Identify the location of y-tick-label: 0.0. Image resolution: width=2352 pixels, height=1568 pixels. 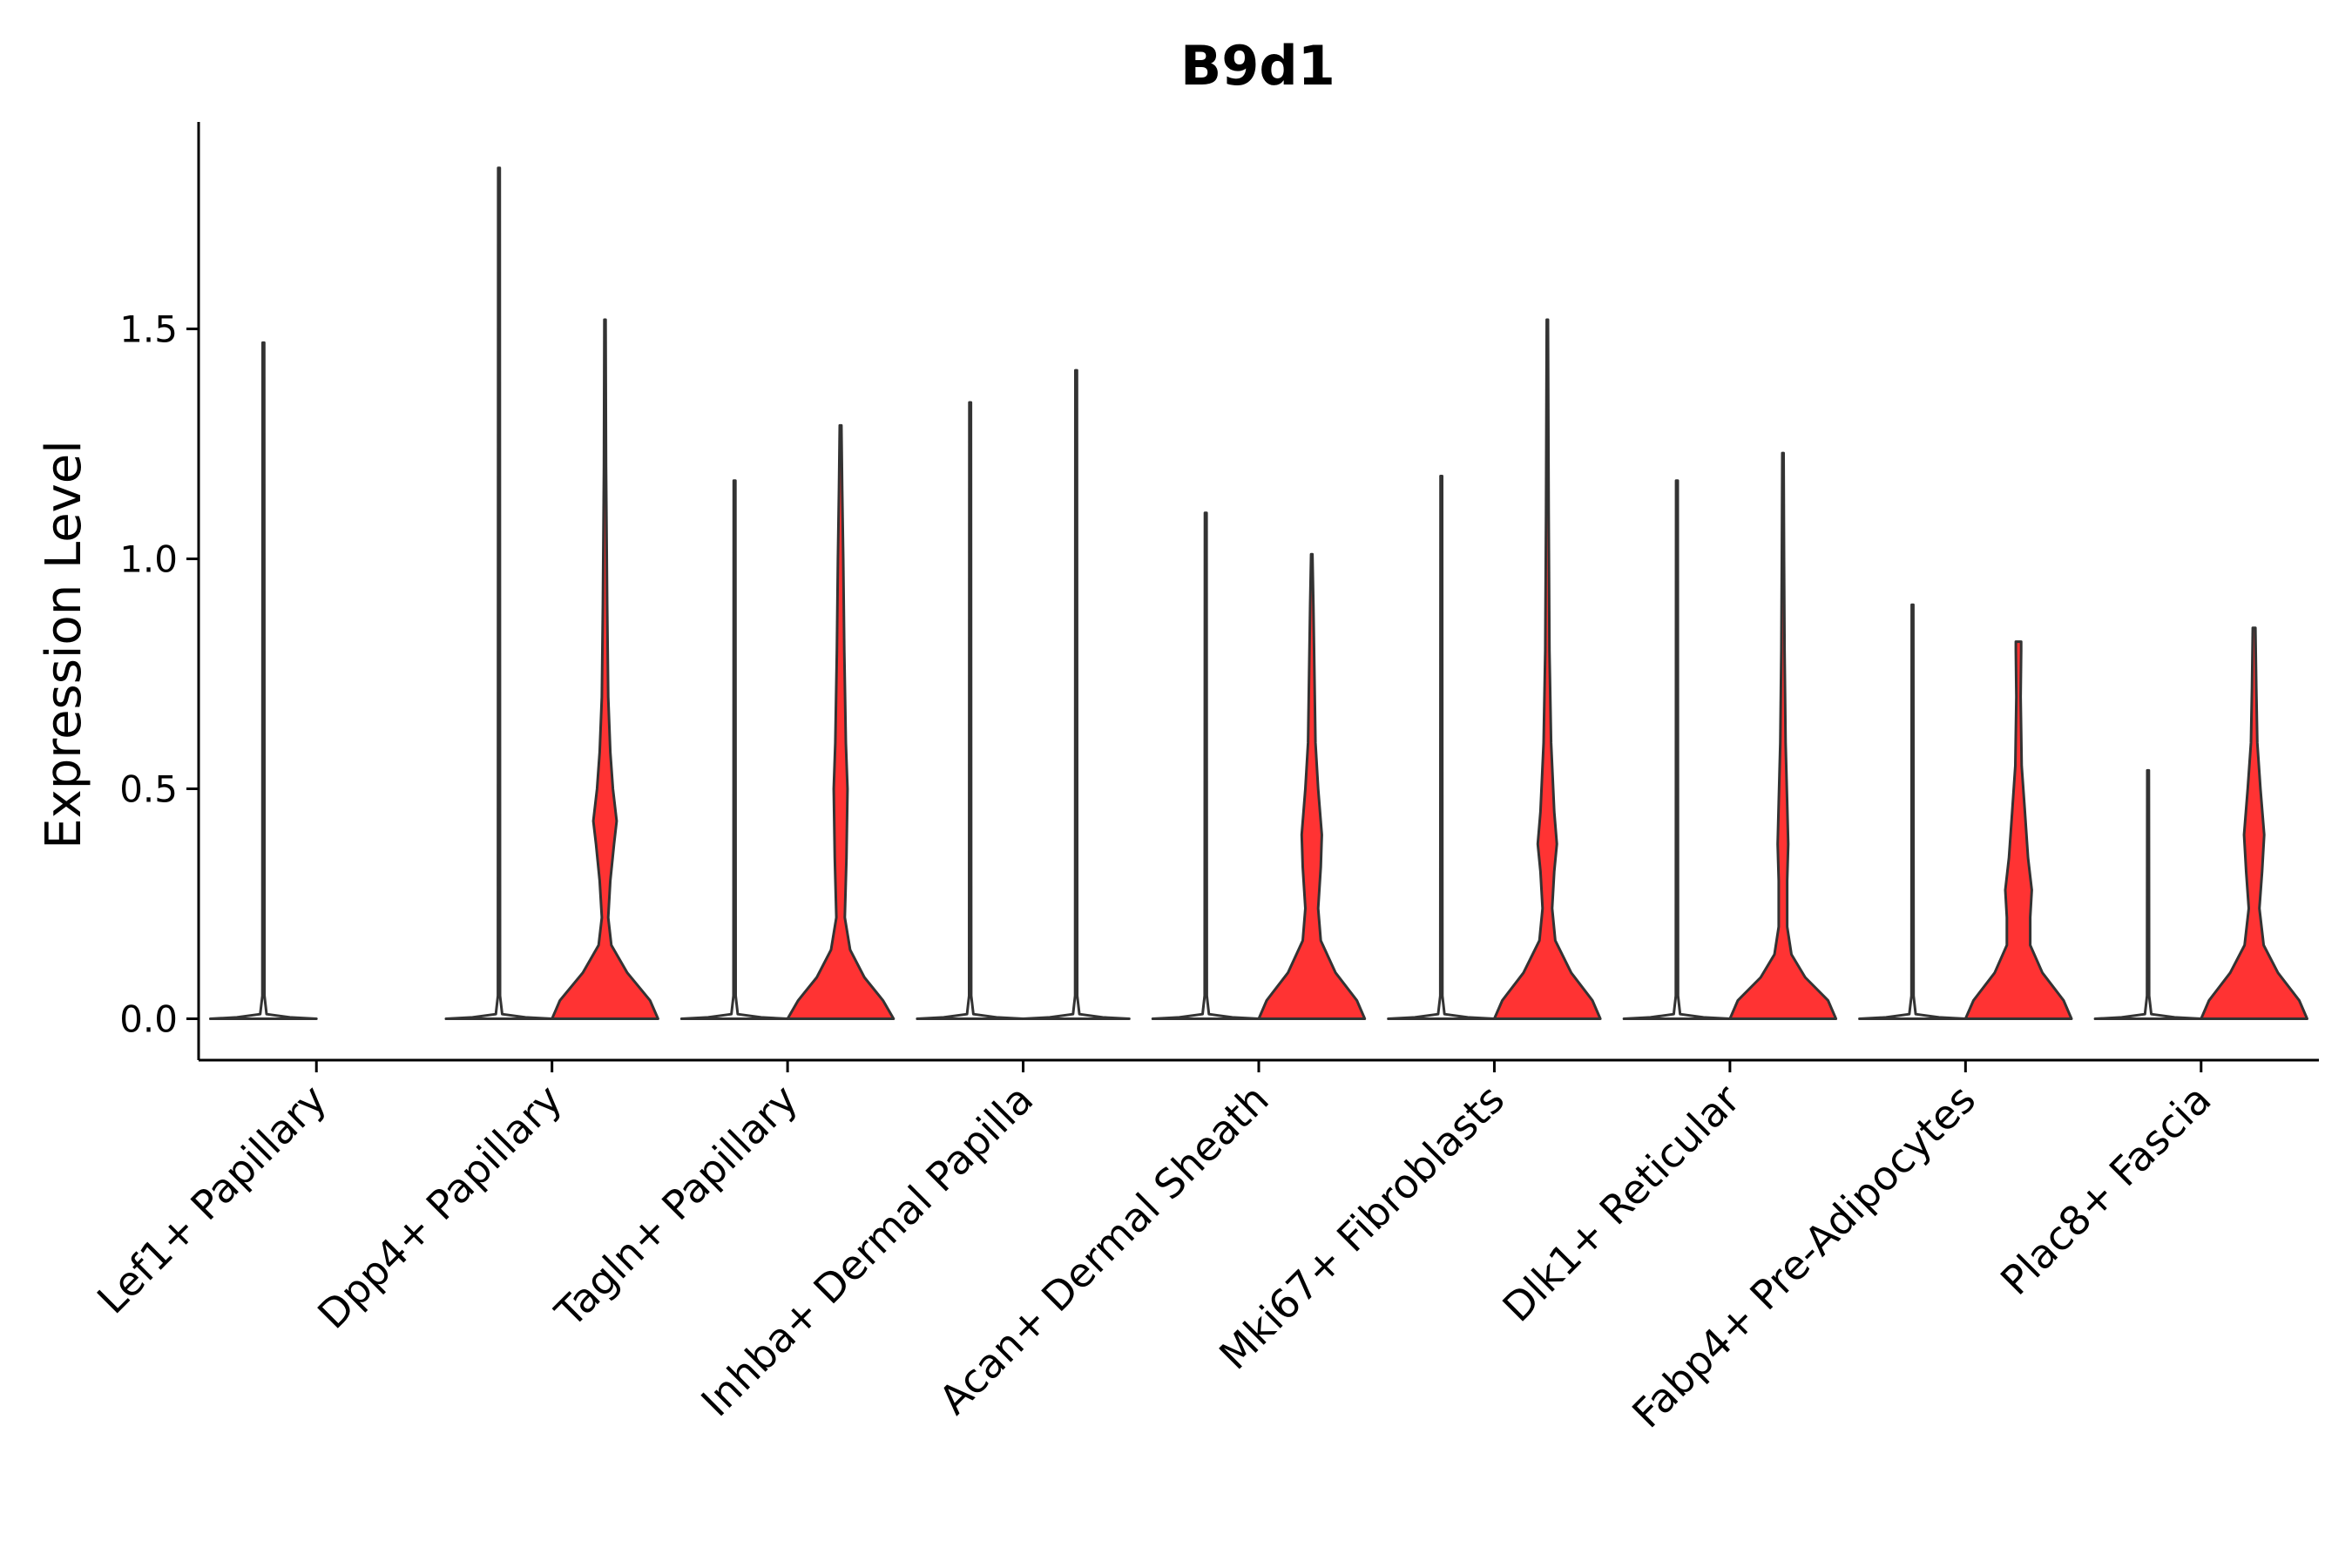
(148, 1018).